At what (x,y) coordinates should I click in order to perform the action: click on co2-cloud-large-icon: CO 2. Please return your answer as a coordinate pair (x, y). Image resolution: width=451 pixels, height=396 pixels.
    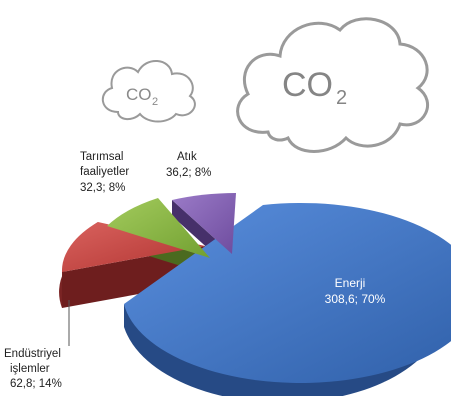
    Looking at the image, I should click on (333, 85).